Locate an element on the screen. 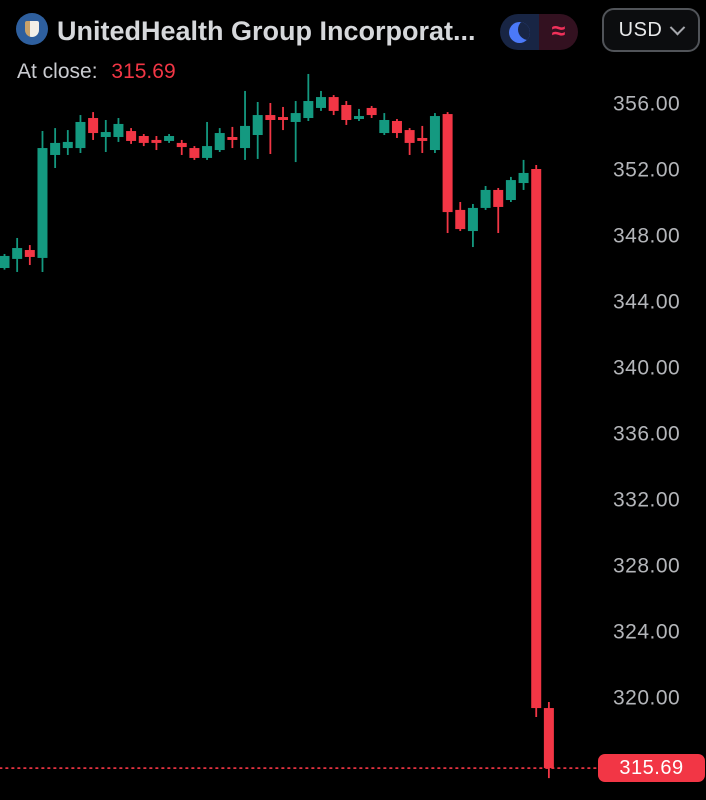 Image resolution: width=706 pixels, height=800 pixels. y-axis-tick-label: 356.00 is located at coordinates (646, 104).